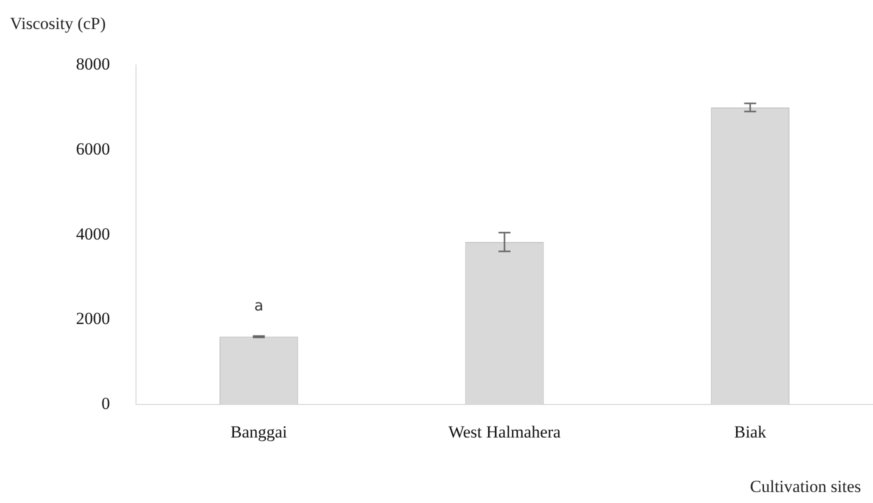 The width and height of the screenshot is (873, 503). I want to click on y-tick-label: 6000, so click(93, 148).